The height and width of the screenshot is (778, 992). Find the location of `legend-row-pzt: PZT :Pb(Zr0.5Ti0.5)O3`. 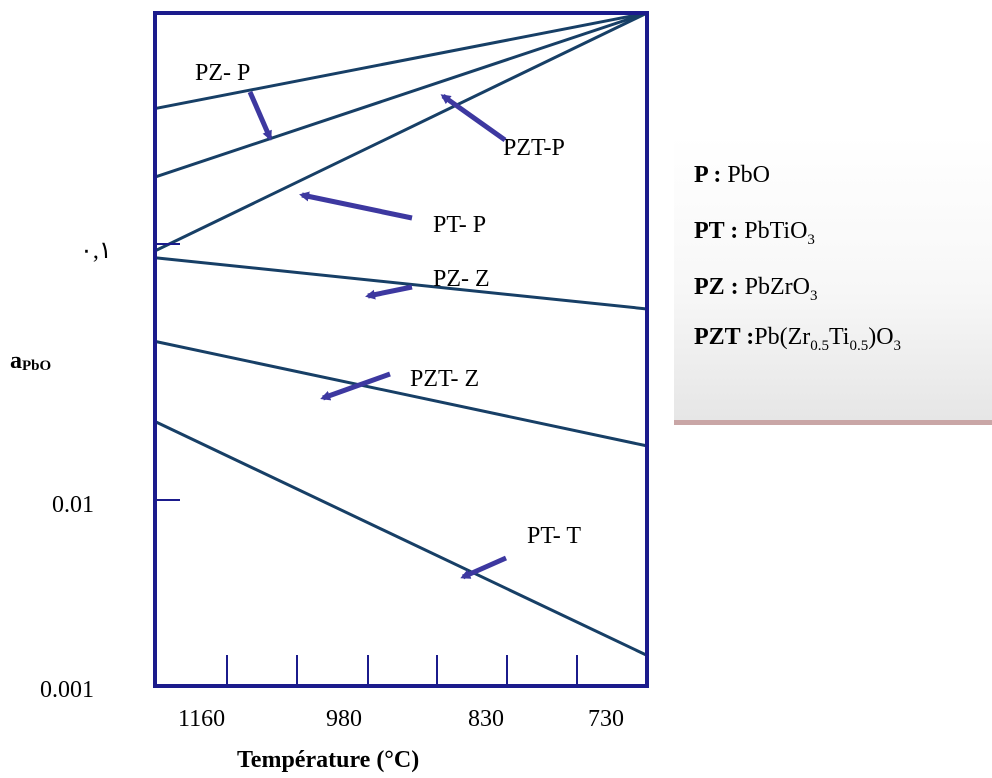

legend-row-pzt: PZT :Pb(Zr0.5Ti0.5)O3 is located at coordinates (798, 339).